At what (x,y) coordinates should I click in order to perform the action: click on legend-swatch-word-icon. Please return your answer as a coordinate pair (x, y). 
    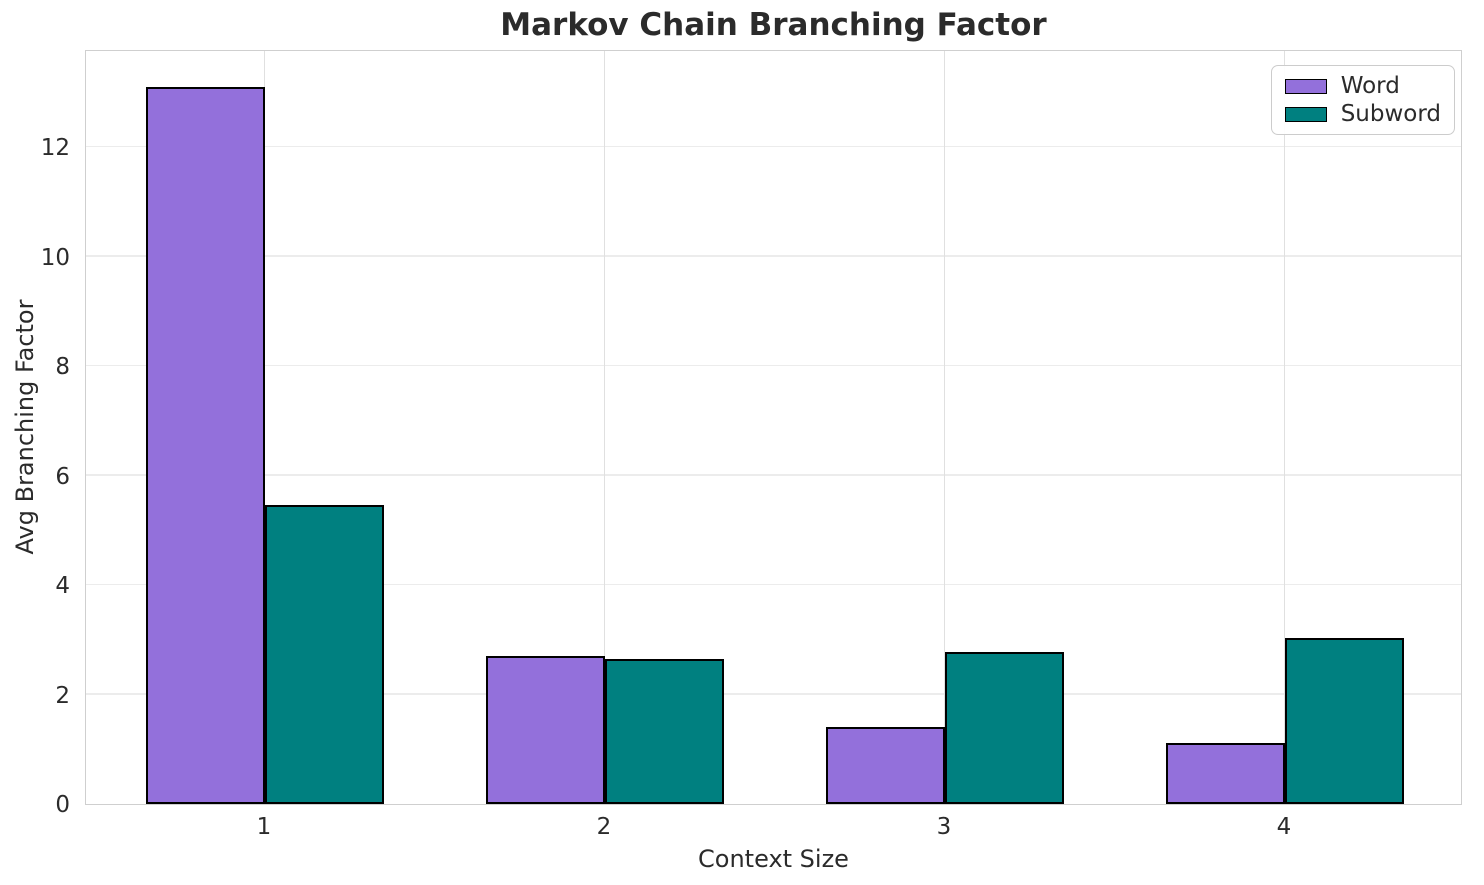
    Looking at the image, I should click on (1305, 86).